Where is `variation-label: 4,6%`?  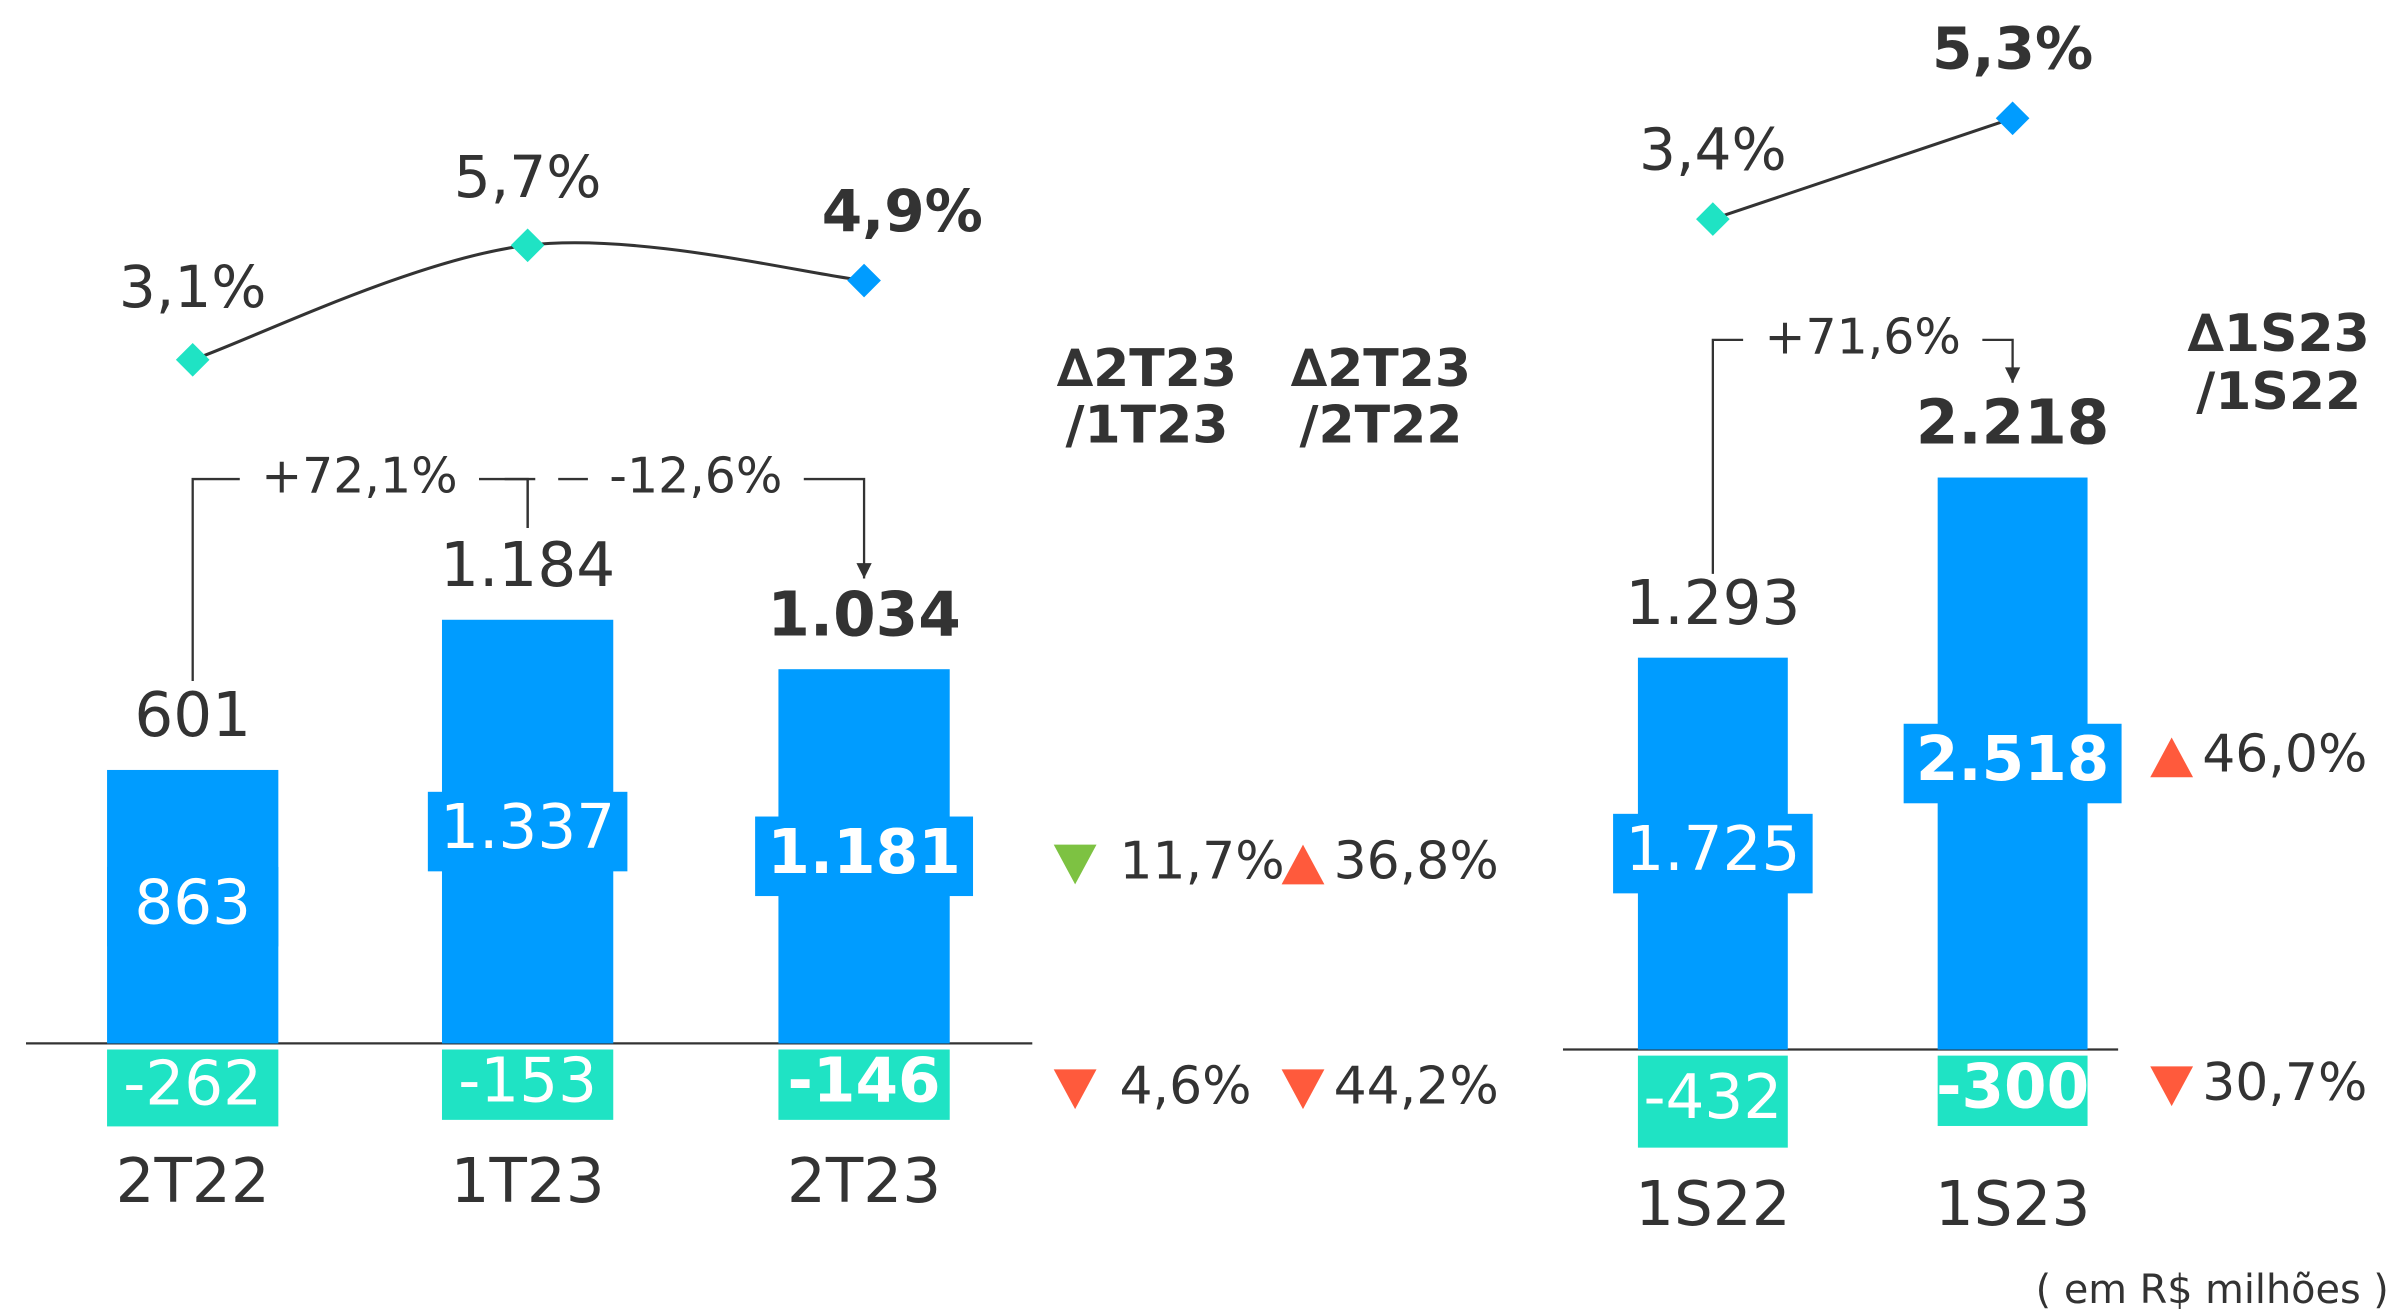
variation-label: 4,6% is located at coordinates (1185, 1086).